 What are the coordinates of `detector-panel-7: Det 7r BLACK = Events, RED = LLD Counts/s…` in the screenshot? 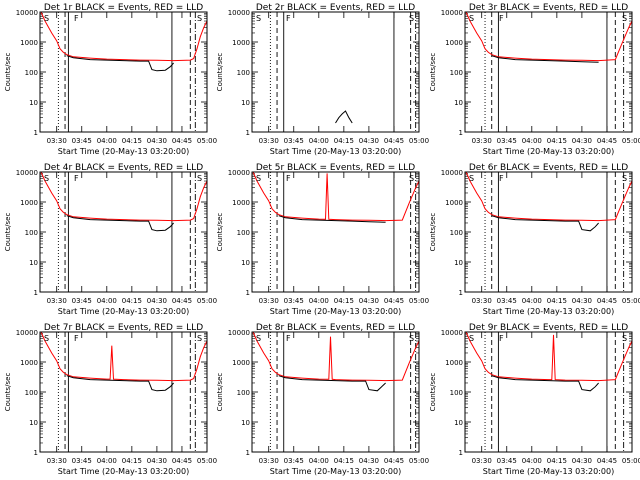 It's located at (110, 399).